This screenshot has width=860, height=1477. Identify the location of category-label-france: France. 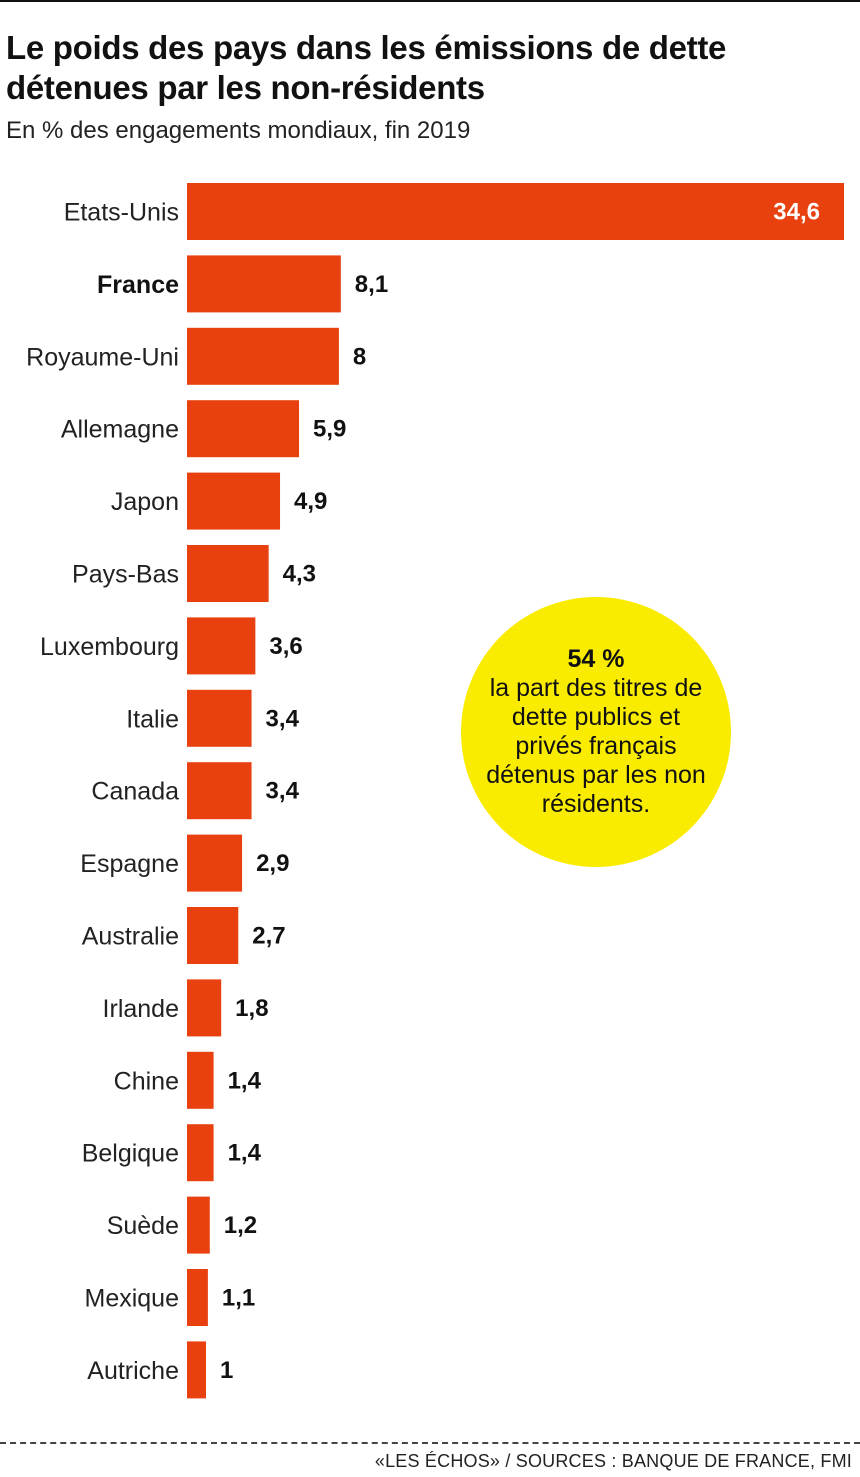
(138, 285).